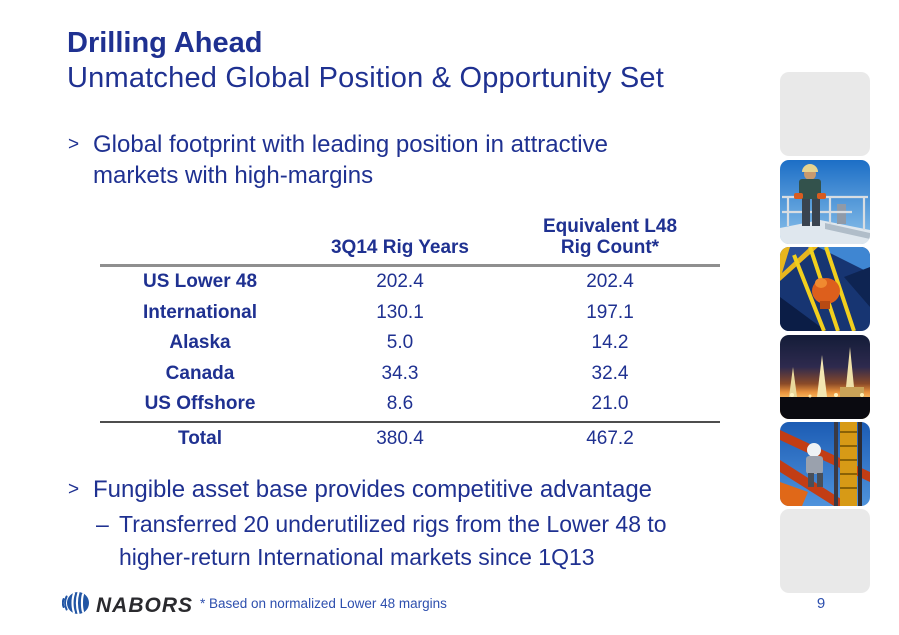 The width and height of the screenshot is (899, 635). What do you see at coordinates (400, 282) in the screenshot?
I see `row-rig-years: 202.4` at bounding box center [400, 282].